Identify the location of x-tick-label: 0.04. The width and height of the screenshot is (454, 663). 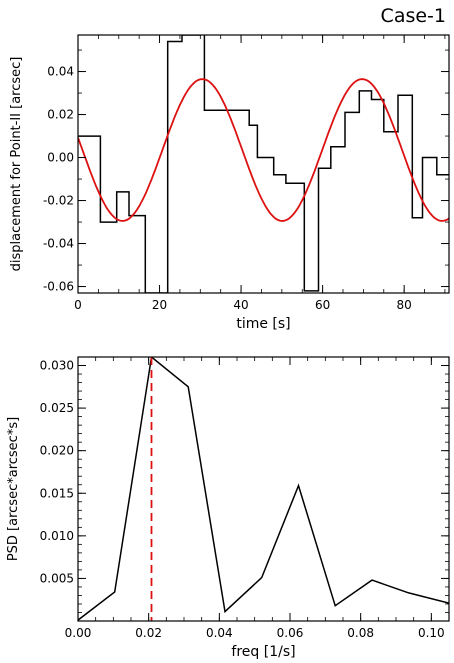
(219, 633).